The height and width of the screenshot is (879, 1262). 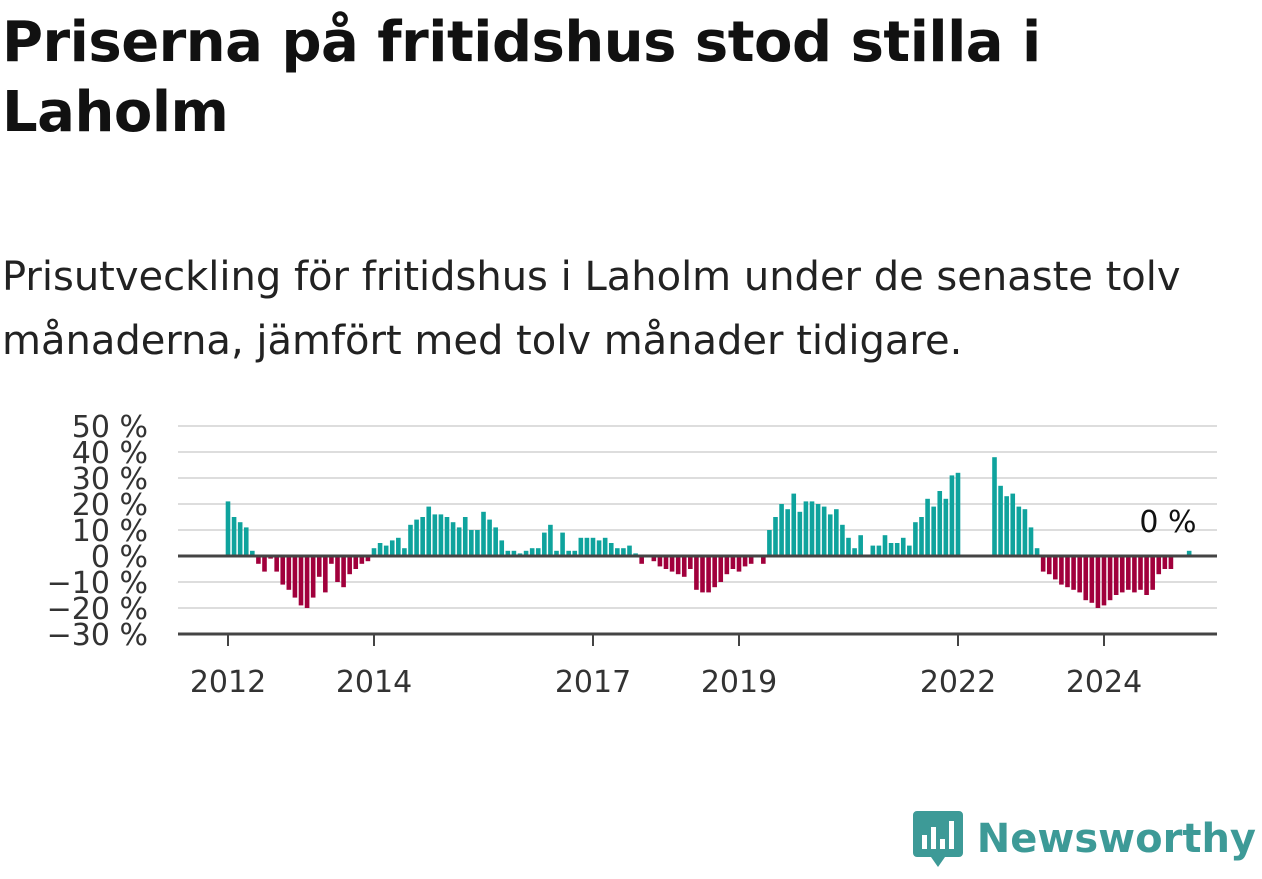 I want to click on y-tick-label: 0 %, so click(x=119, y=557).